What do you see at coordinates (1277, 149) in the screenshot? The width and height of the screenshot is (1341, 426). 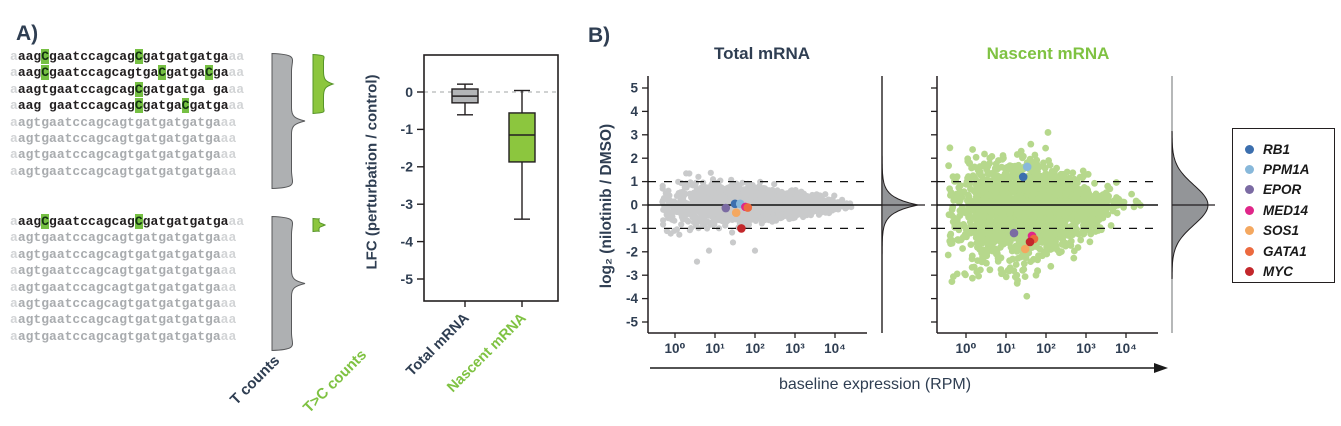 I see `legend-gene-label: RB1` at bounding box center [1277, 149].